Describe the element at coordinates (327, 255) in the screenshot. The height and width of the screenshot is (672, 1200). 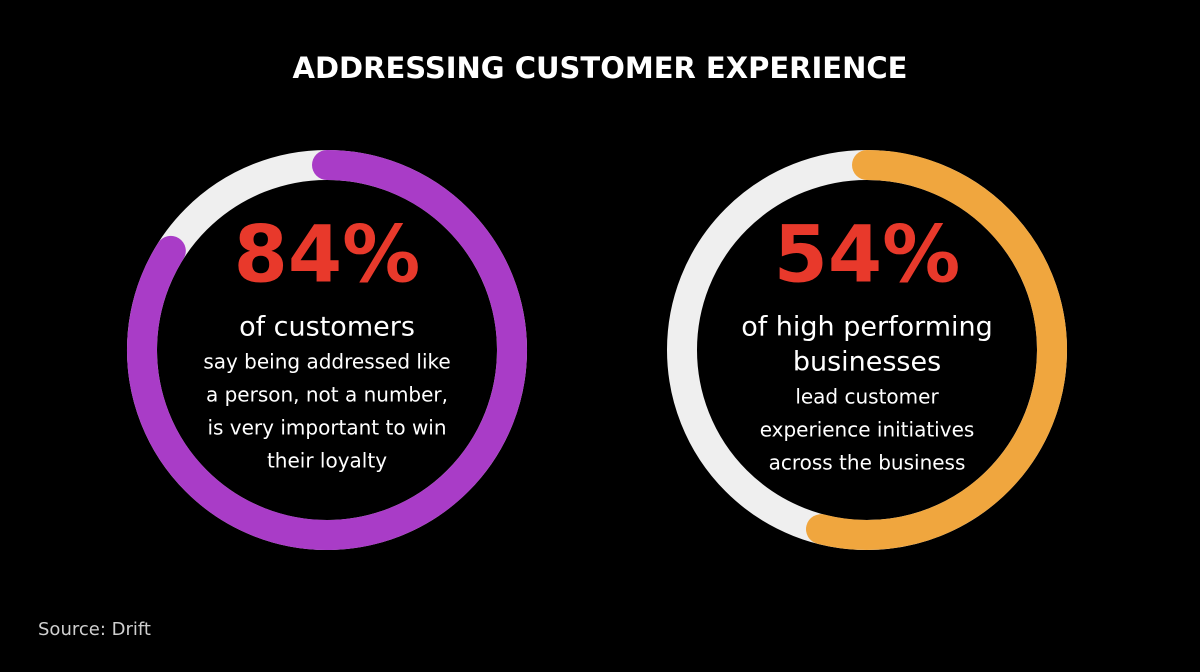
I see `value-label: 84%` at that location.